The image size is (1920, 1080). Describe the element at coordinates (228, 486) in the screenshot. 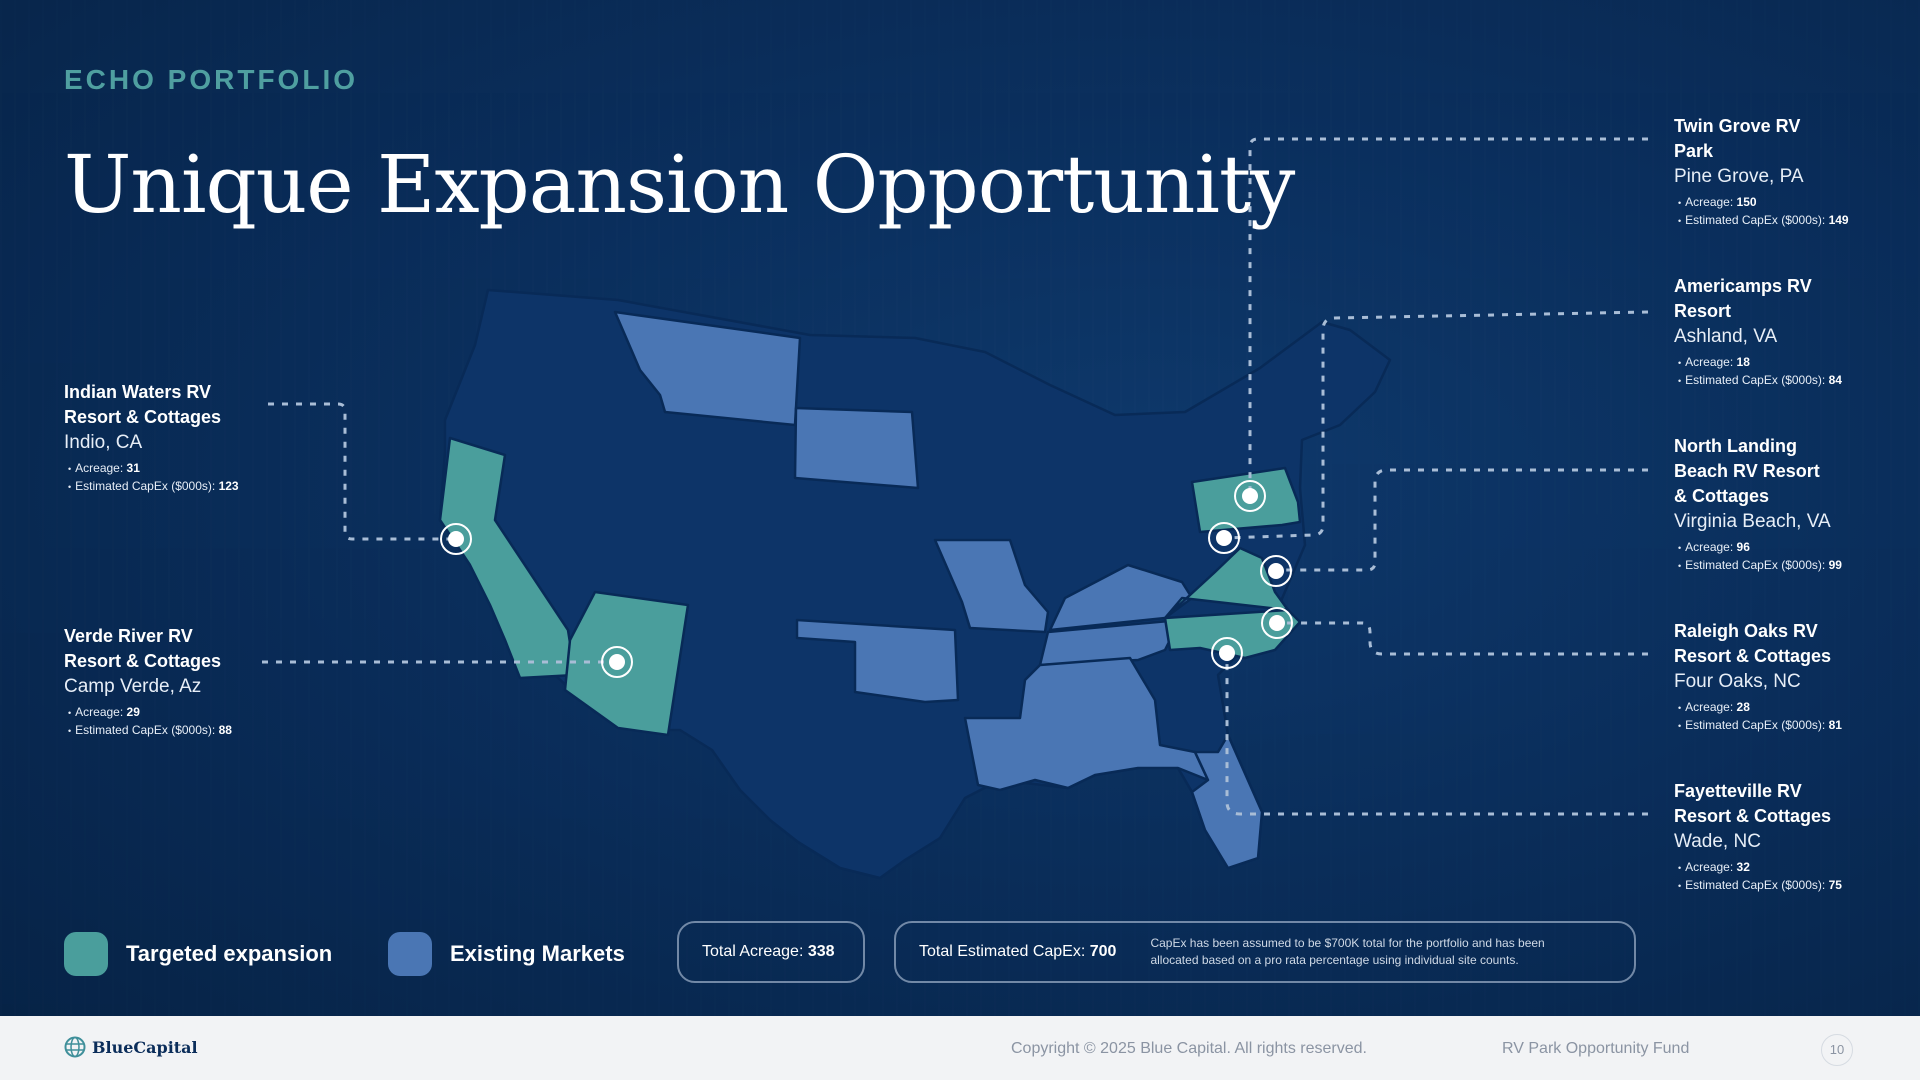

I see `capex-value: 123` at that location.